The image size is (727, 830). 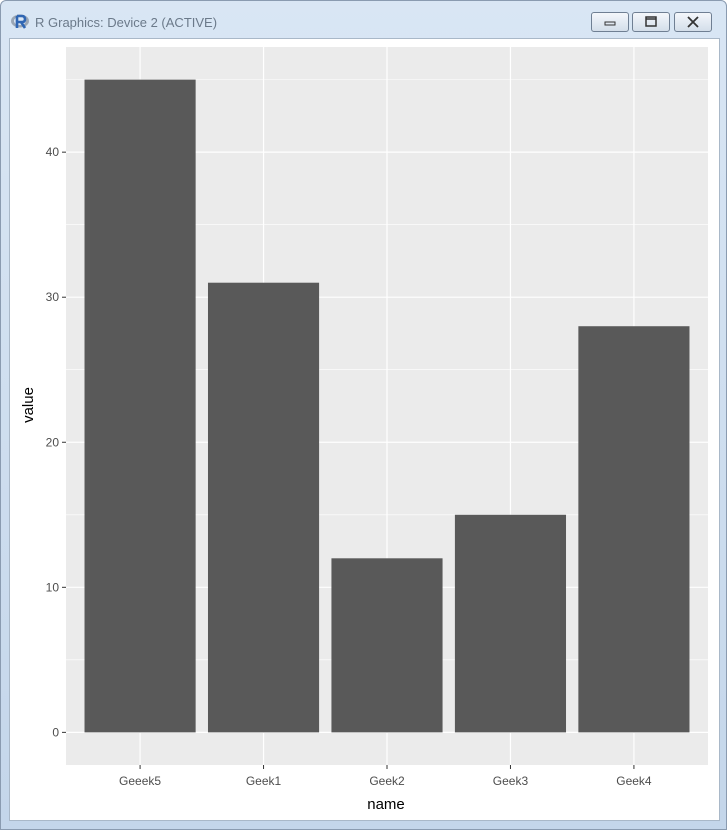 I want to click on title-bar: R Graphics: Device 2 (ACTIVE), so click(x=363, y=20).